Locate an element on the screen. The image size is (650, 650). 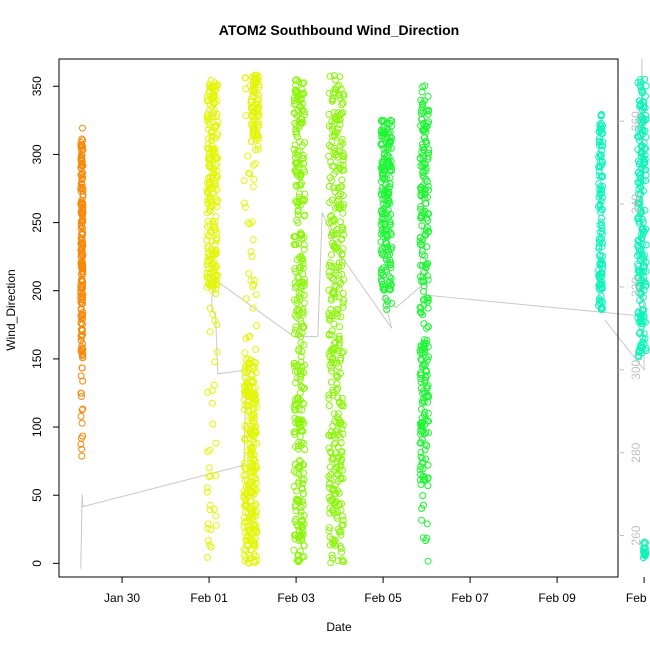
y-tick-label: 350 is located at coordinates (37, 86).